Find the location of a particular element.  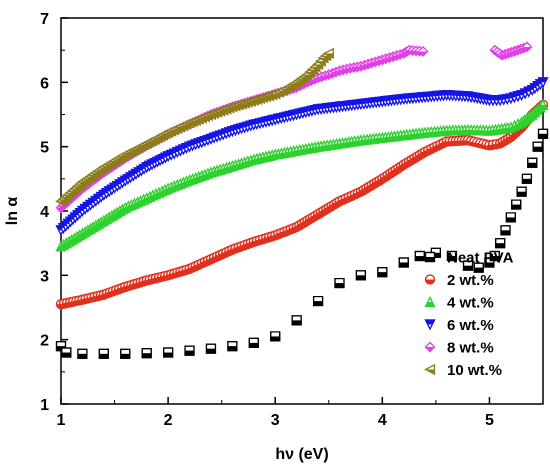

legend-item: 4 wt.% is located at coordinates (459, 303).